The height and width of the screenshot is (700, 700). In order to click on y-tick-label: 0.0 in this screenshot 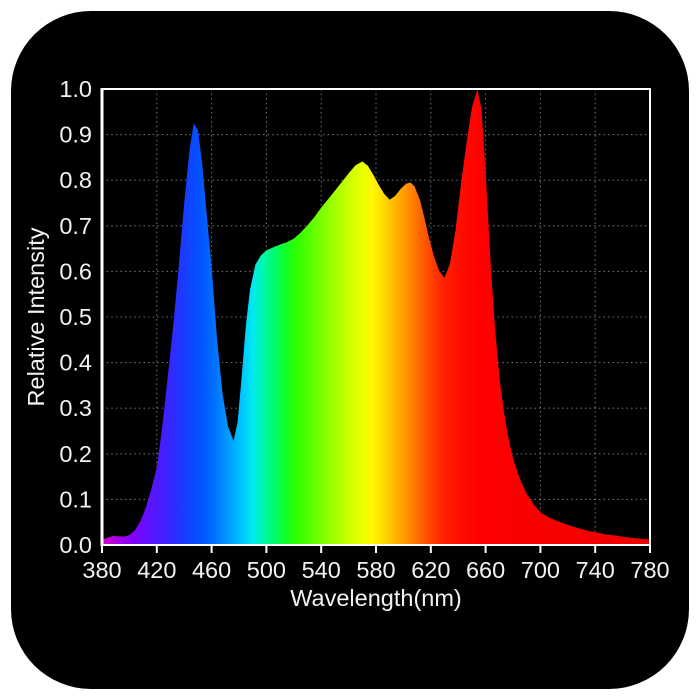, I will do `click(75, 545)`.